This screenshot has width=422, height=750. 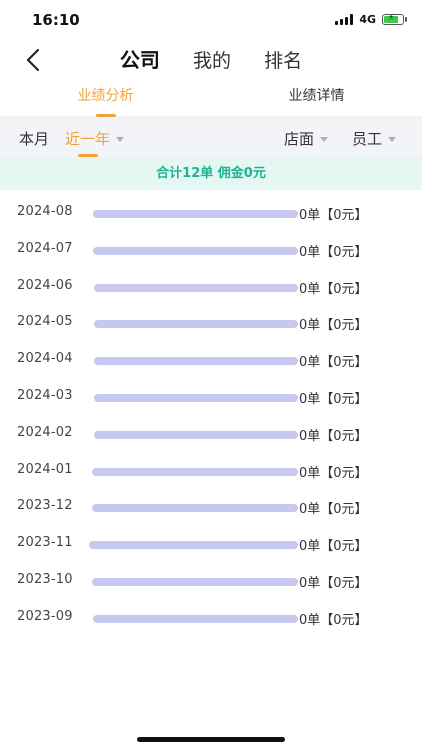 What do you see at coordinates (299, 139) in the screenshot?
I see `filter-store-label: 店面` at bounding box center [299, 139].